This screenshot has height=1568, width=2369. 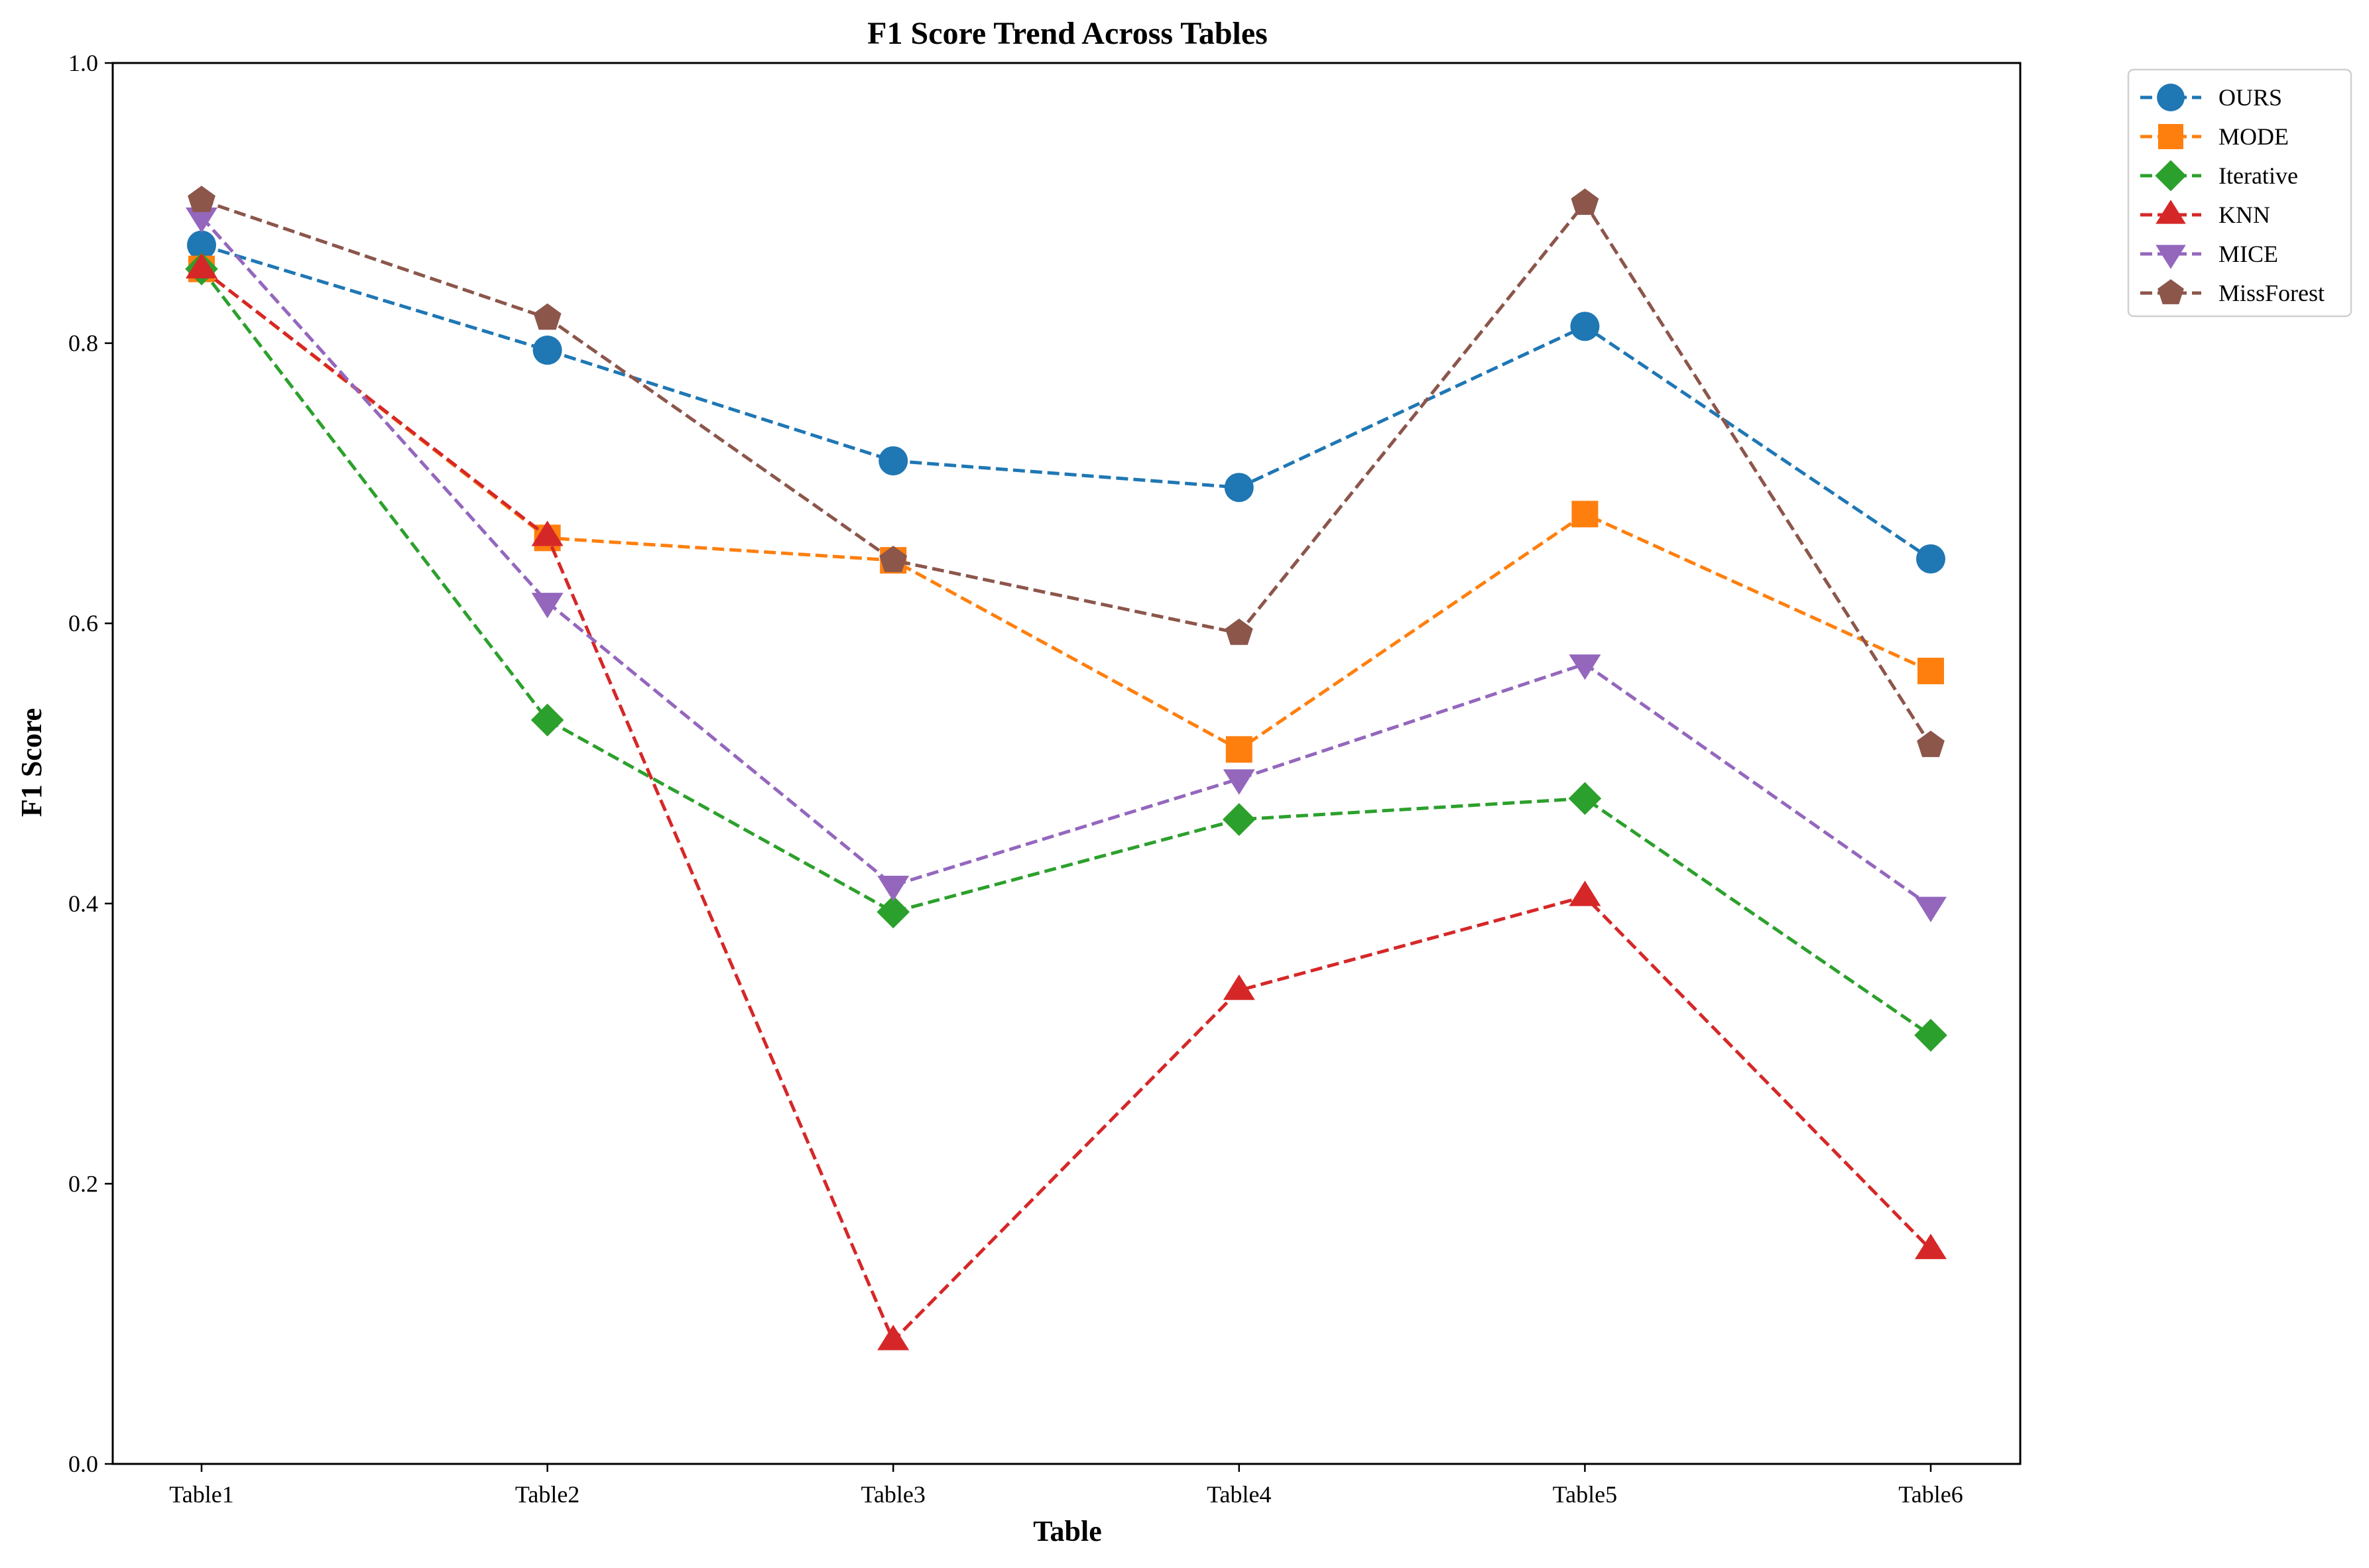 What do you see at coordinates (893, 1494) in the screenshot?
I see `x-tick-label: Table3` at bounding box center [893, 1494].